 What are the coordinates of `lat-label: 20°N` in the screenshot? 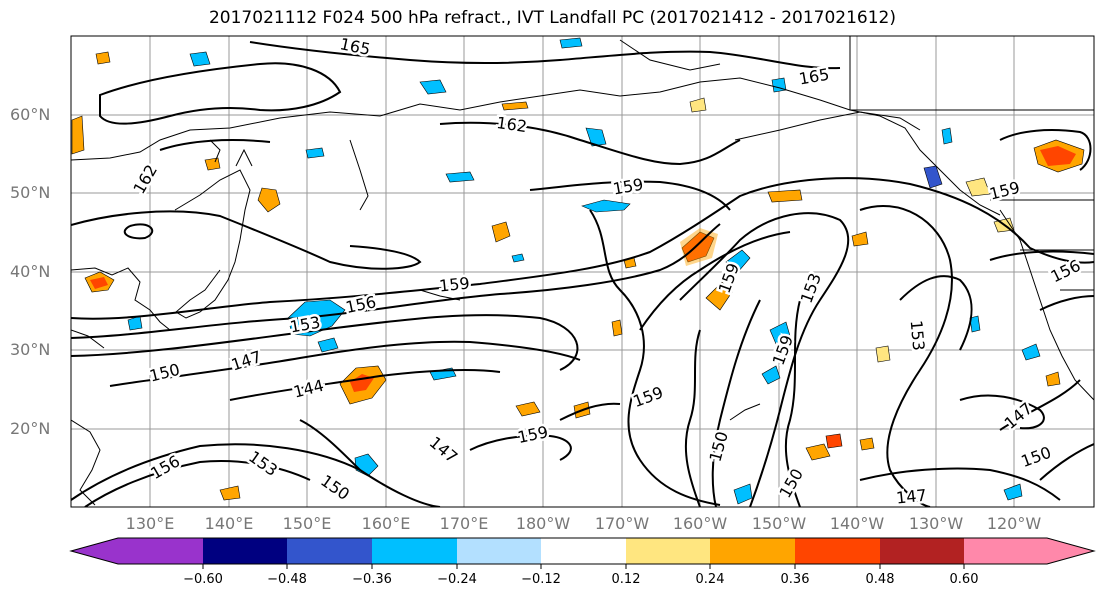 It's located at (30, 428).